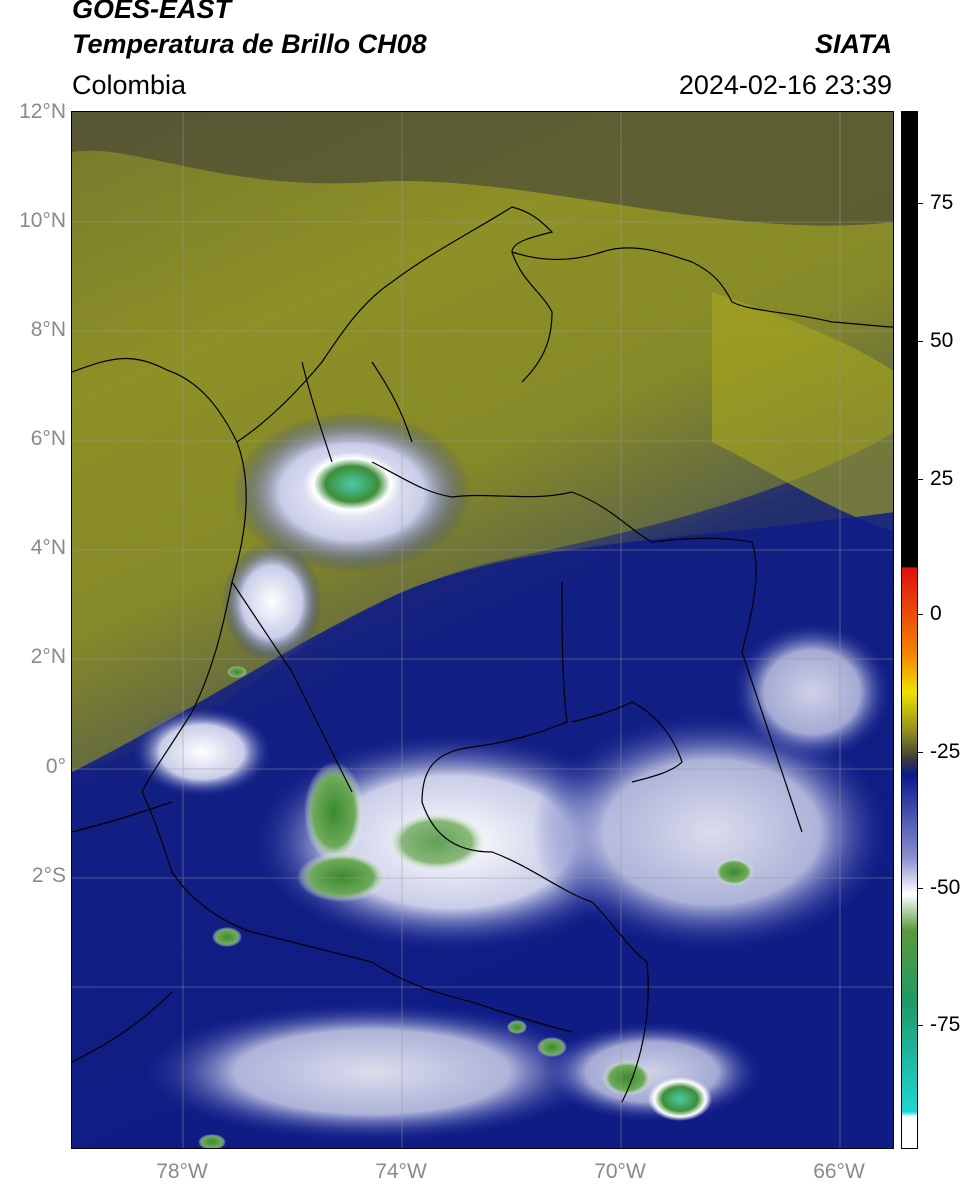 The image size is (966, 1190). I want to click on source-label: SIATA, so click(853, 44).